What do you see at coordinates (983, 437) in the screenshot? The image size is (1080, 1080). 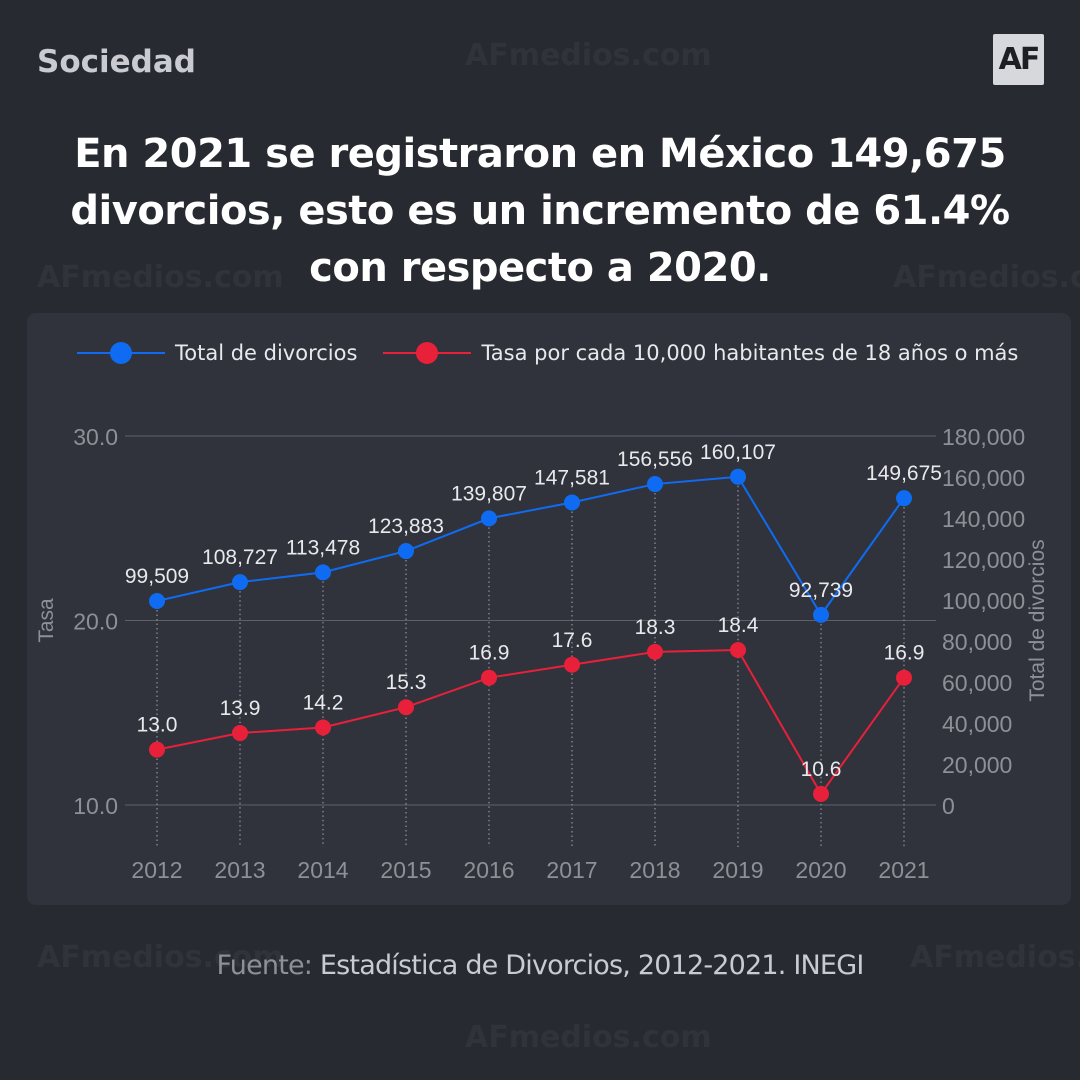 I see `y-tick-right: 180,000` at bounding box center [983, 437].